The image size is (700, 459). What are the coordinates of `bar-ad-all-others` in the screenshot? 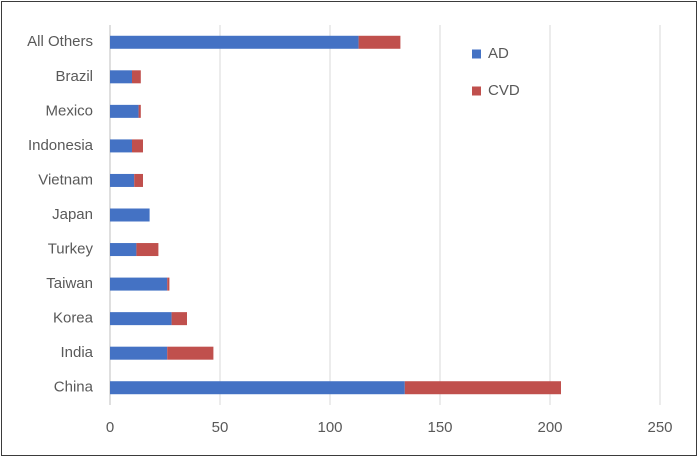 It's located at (234, 42).